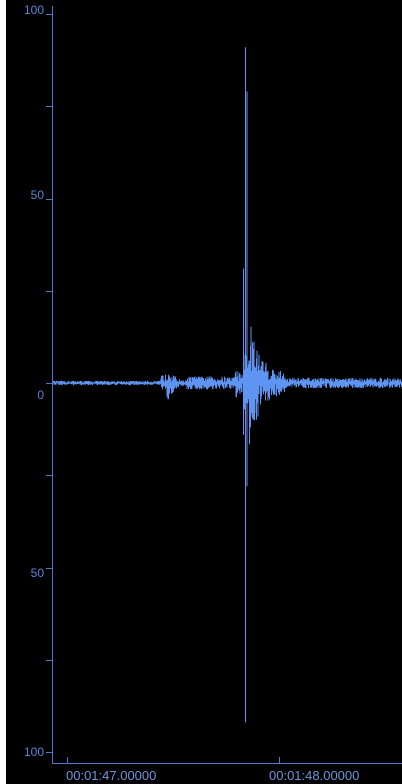 Image resolution: width=402 pixels, height=784 pixels. What do you see at coordinates (314, 775) in the screenshot?
I see `time-label-second: 00:01:48.00000` at bounding box center [314, 775].